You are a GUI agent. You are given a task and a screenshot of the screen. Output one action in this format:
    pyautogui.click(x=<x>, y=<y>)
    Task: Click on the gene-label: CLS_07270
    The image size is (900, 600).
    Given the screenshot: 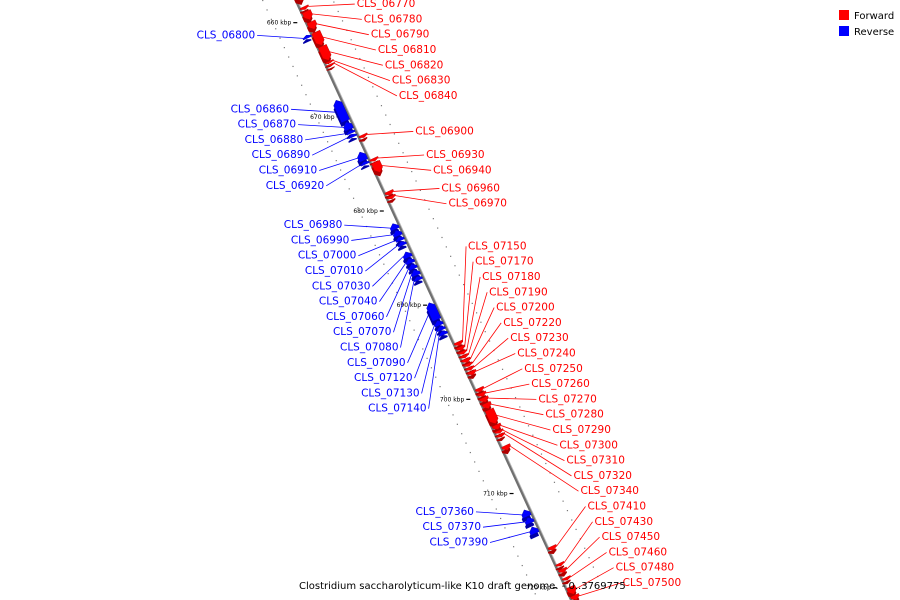 What is the action you would take?
    pyautogui.click(x=567, y=399)
    